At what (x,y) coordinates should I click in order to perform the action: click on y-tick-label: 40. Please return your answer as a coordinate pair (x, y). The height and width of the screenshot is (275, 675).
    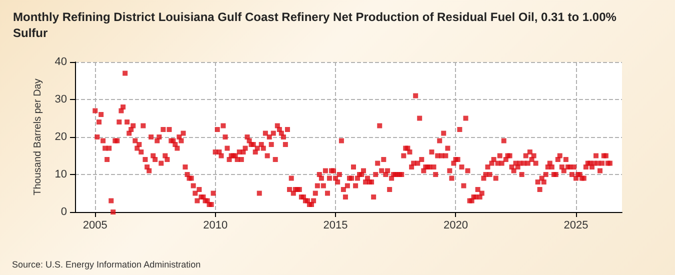
    Looking at the image, I should click on (60, 62).